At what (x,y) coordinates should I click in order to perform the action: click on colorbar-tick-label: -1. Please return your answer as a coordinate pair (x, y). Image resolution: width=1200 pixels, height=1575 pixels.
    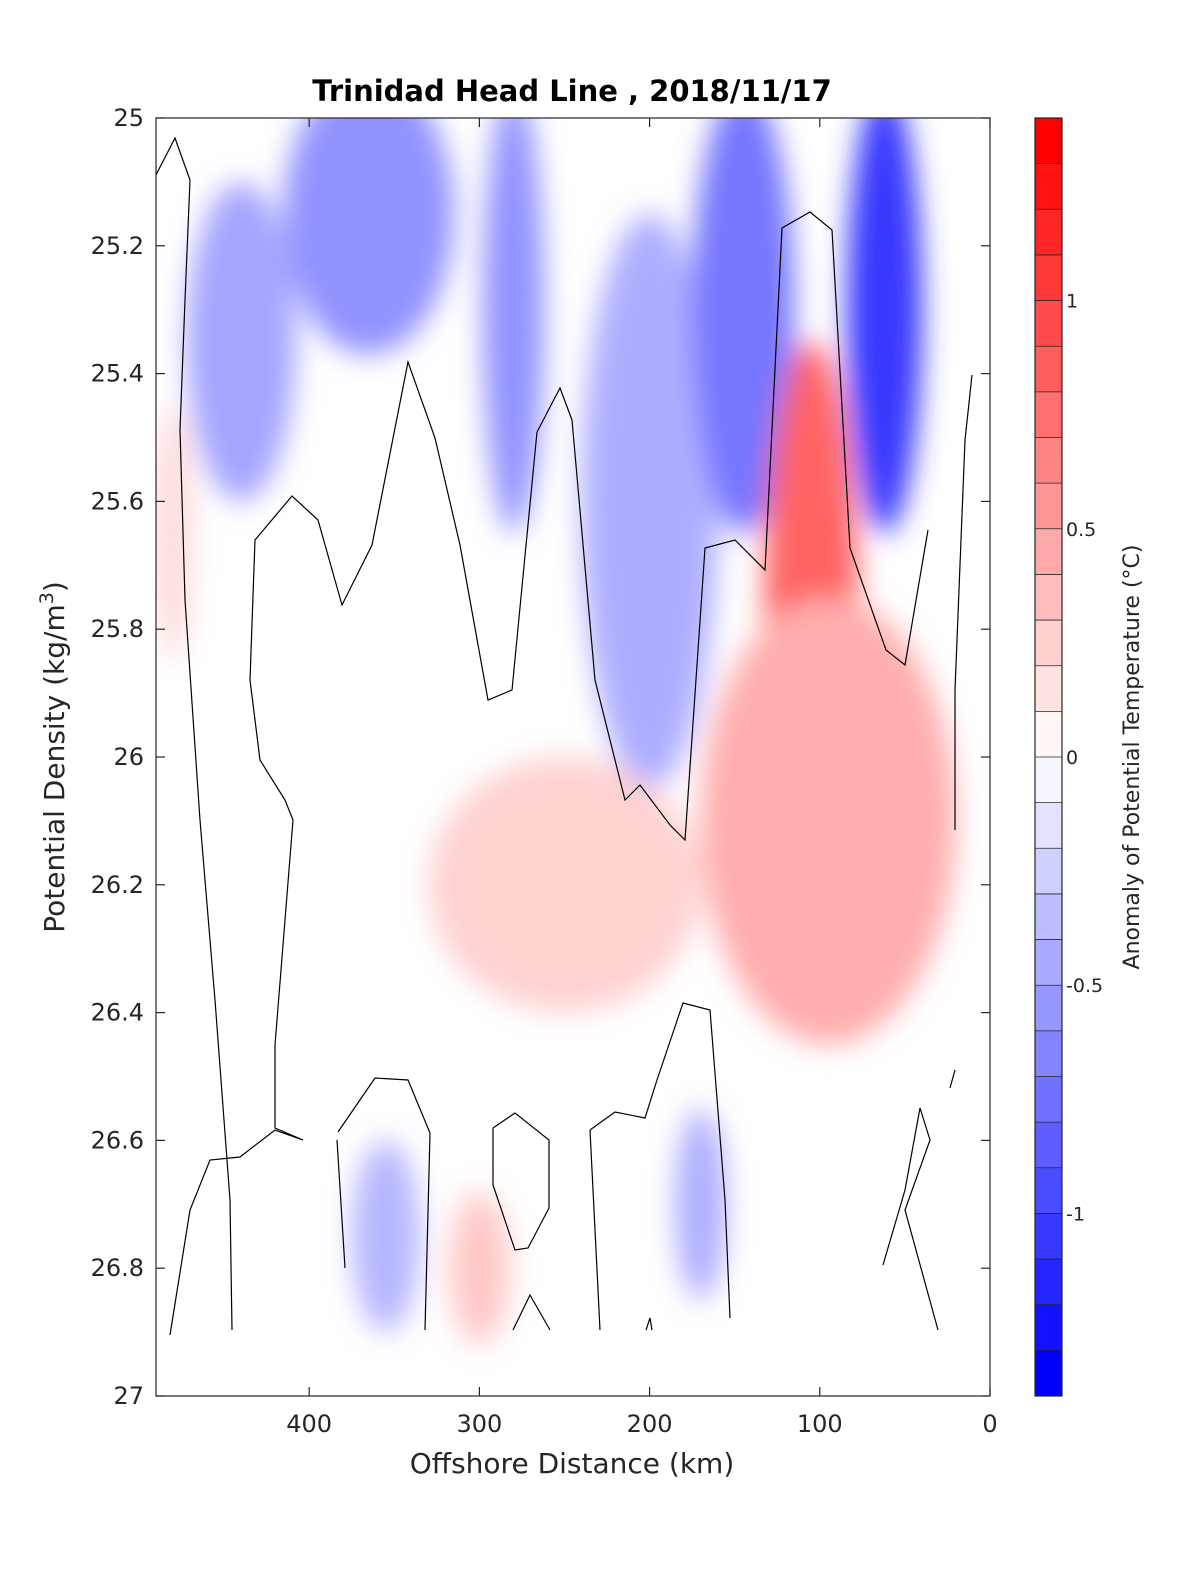
    Looking at the image, I should click on (1075, 1214).